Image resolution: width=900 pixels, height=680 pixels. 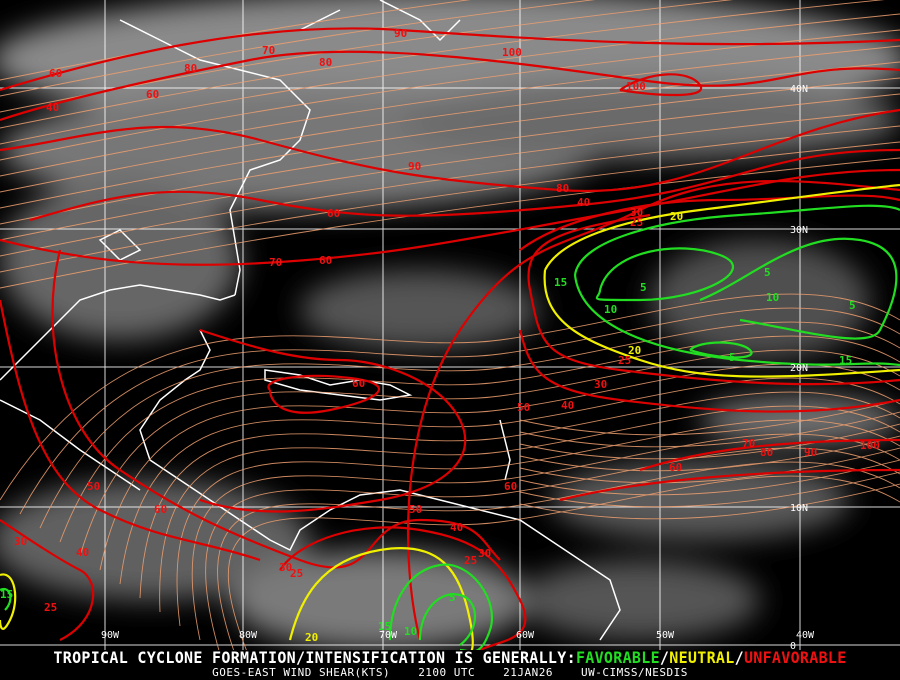 I want to click on longitude-label: 90W, so click(x=110, y=635).